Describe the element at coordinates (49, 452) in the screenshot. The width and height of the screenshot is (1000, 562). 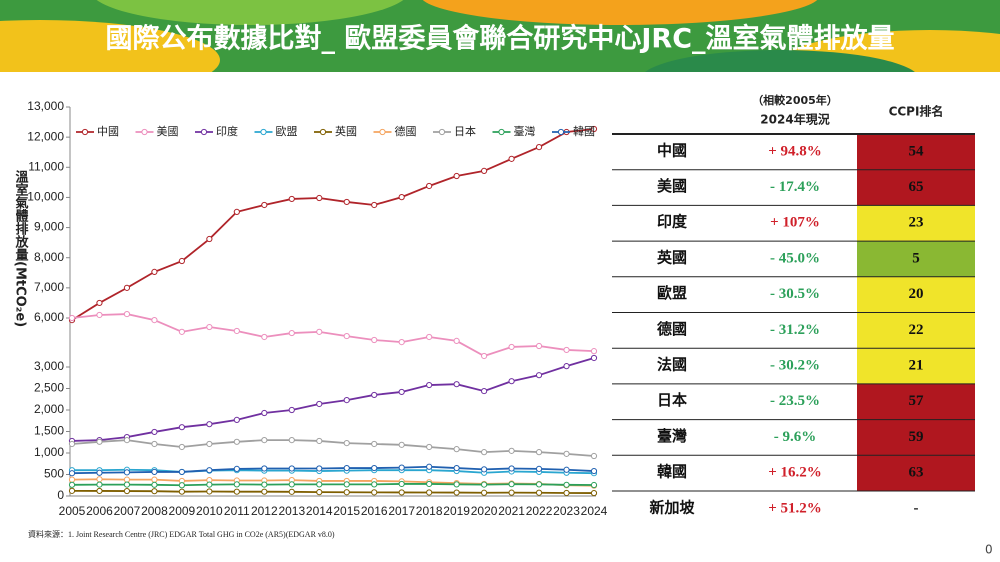
I see `y-tick-label: 1,000` at that location.